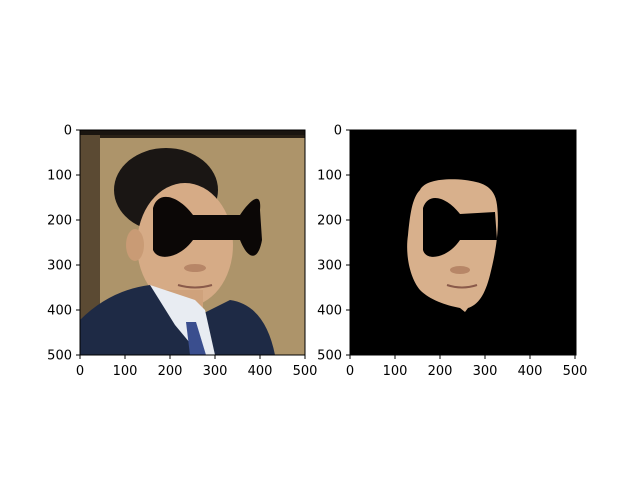 This screenshot has width=640, height=480. I want to click on left-y-axis: 0 100 200 300 400 500, so click(63, 244).